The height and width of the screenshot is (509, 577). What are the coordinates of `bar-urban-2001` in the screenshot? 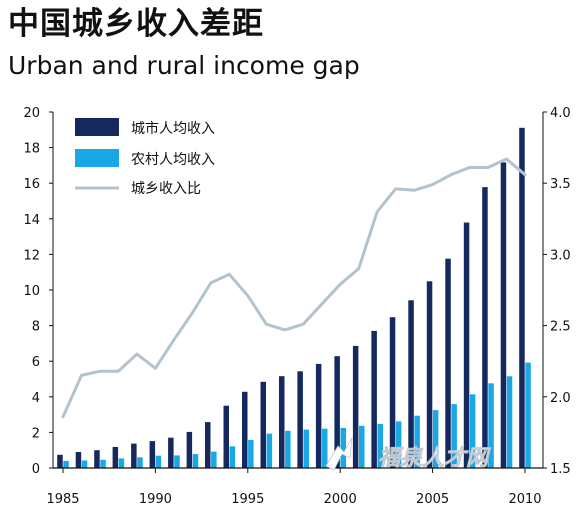 It's located at (355, 406).